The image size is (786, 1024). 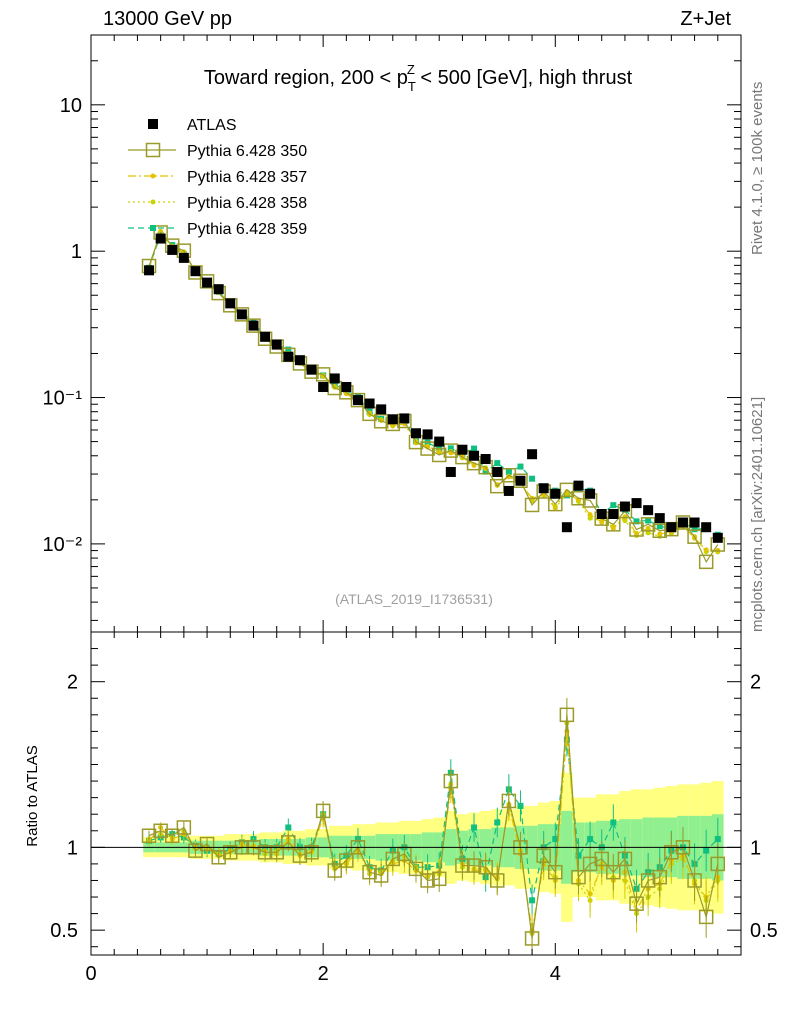 What do you see at coordinates (247, 203) in the screenshot?
I see `legend-label: Pythia 6.428 358` at bounding box center [247, 203].